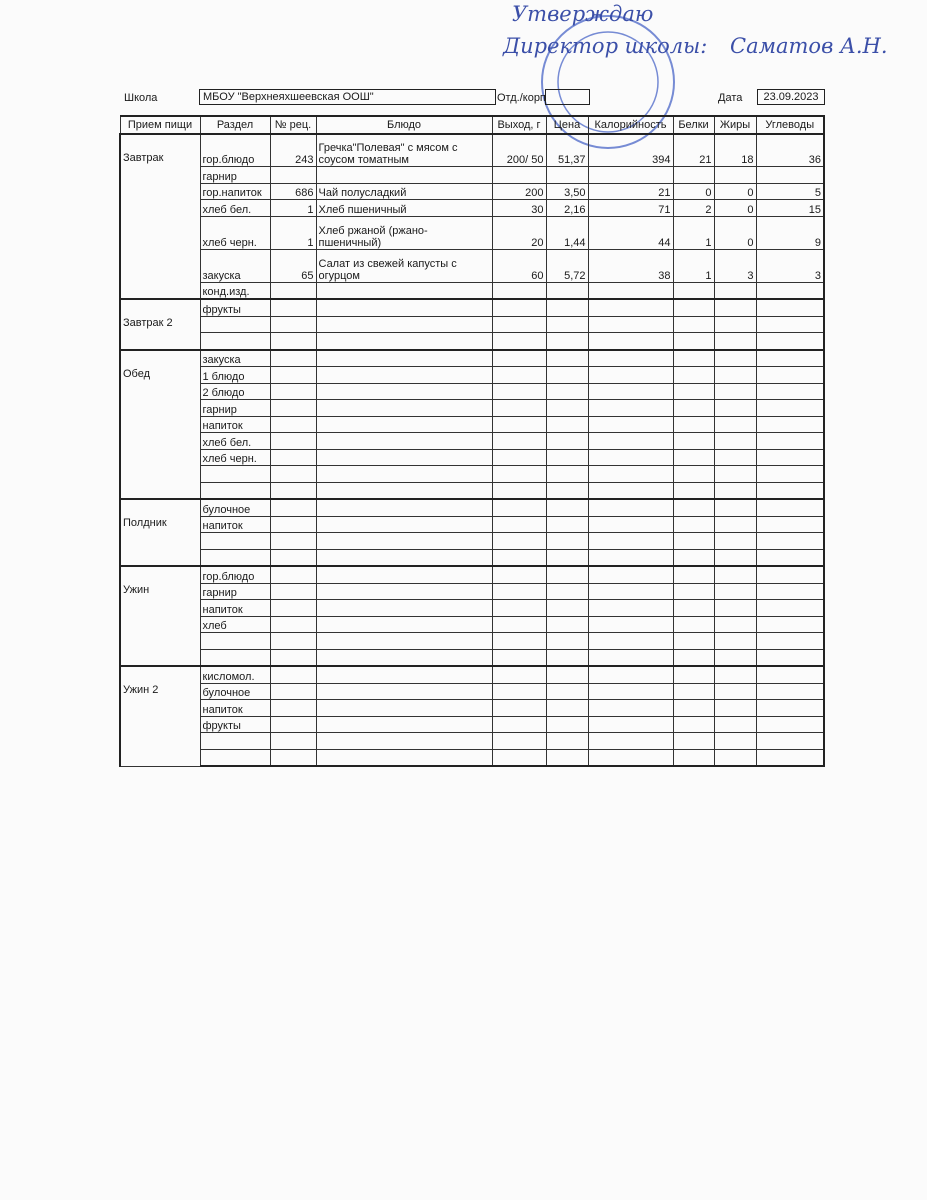 This screenshot has width=927, height=1200. I want to click on table-row: хлеб, so click(472, 624).